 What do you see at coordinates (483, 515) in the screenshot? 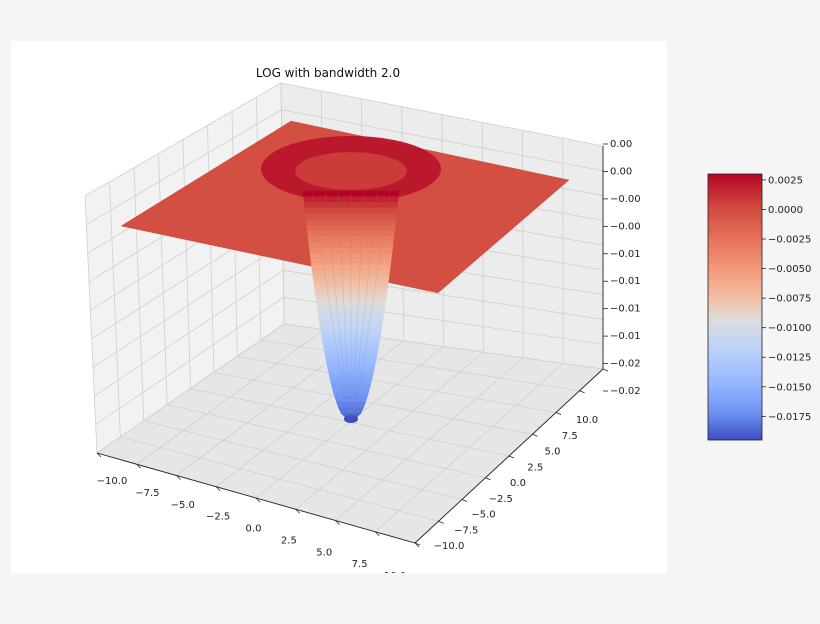
I see `y-tick-label: −5.0` at bounding box center [483, 515].